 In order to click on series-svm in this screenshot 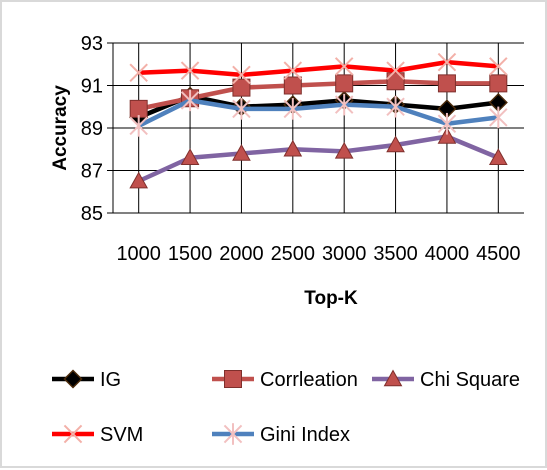, I will do `click(318, 68)`.